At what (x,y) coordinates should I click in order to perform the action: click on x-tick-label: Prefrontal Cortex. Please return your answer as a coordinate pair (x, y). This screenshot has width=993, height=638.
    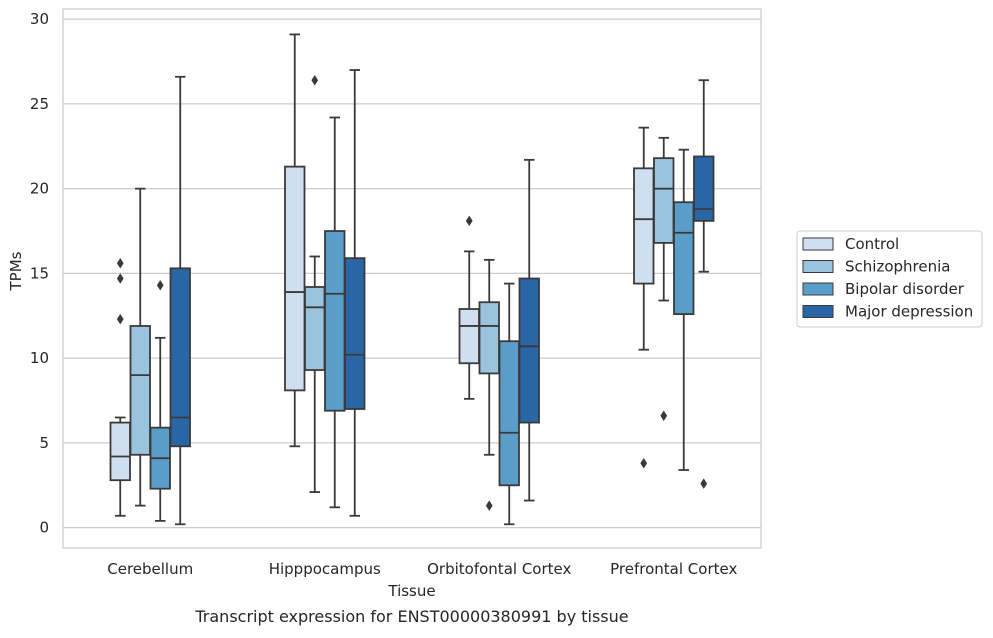
    Looking at the image, I should click on (673, 569).